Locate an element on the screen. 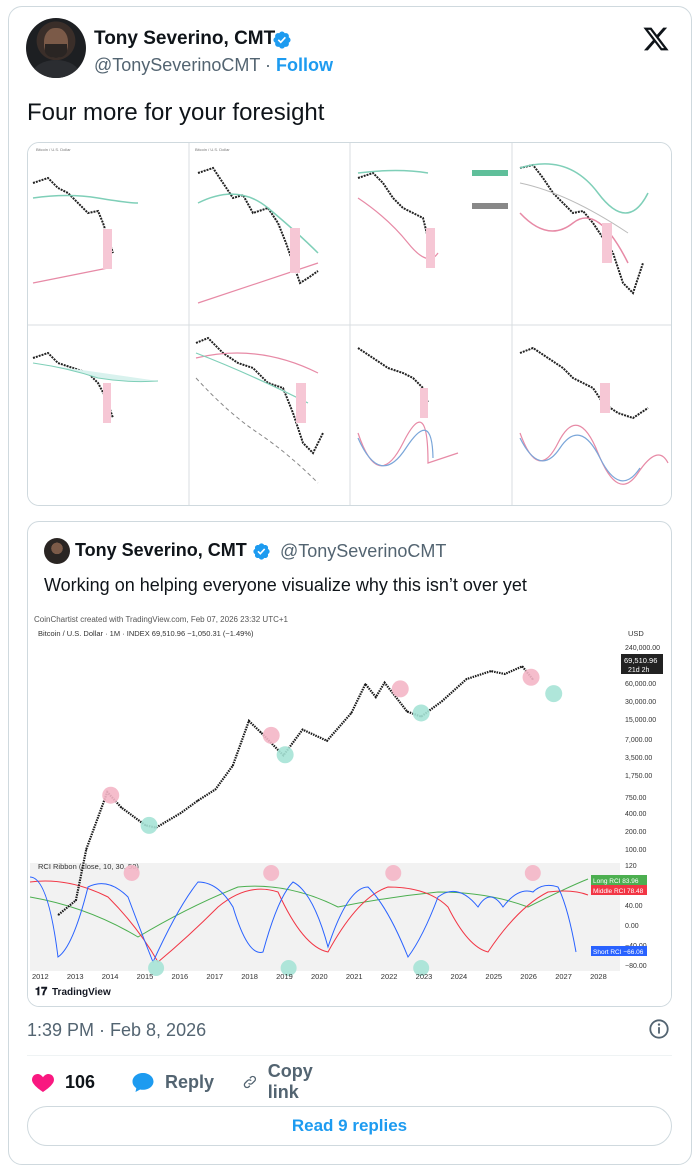 Image resolution: width=700 pixels, height=1171 pixels. x-tick-label: 2019 is located at coordinates (284, 976).